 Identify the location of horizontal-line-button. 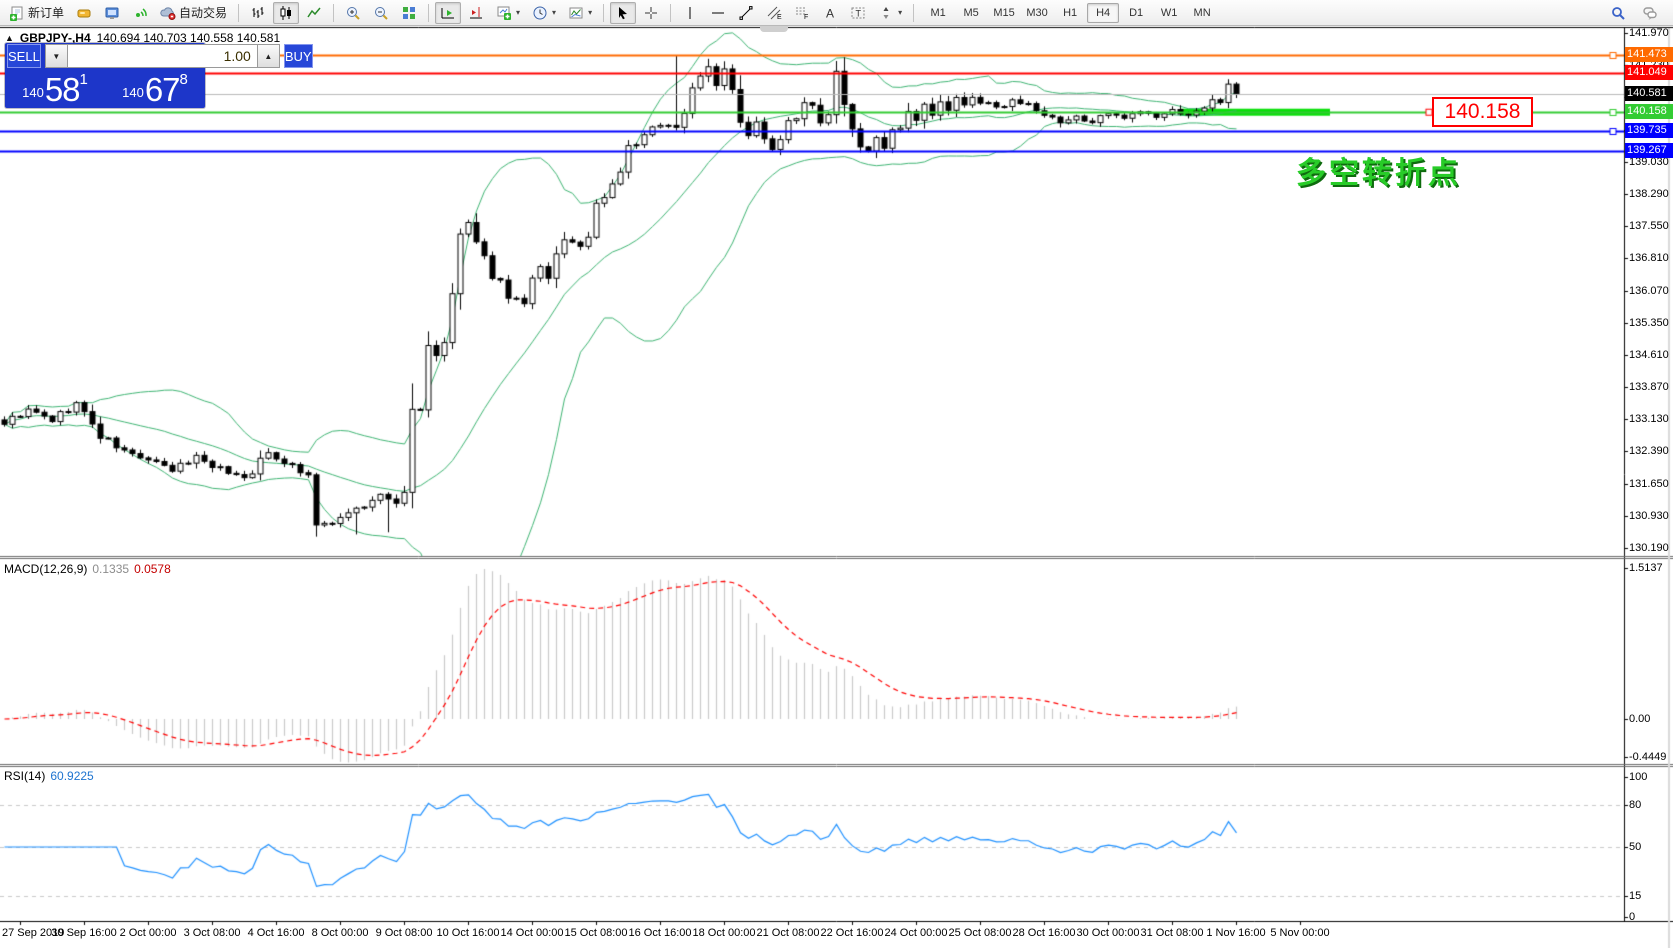
(718, 13).